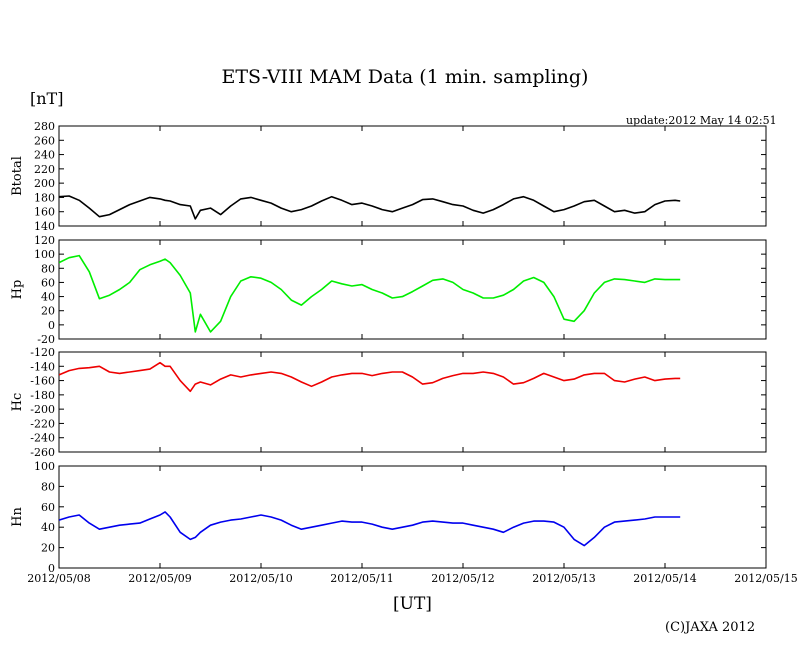  Describe the element at coordinates (370, 293) in the screenshot. I see `hp-series-line` at that location.